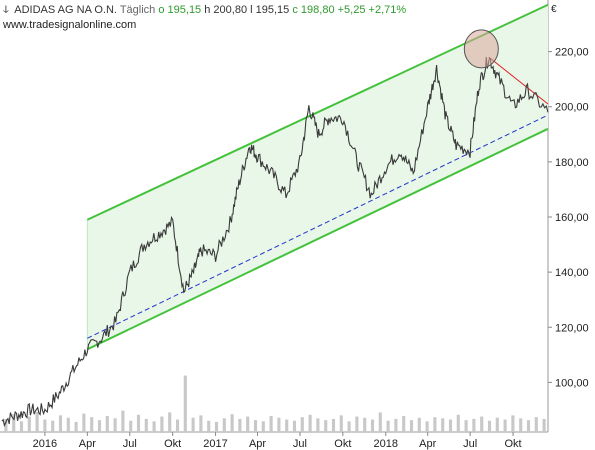 This screenshot has height=450, width=595. I want to click on instrument-name: ADIDAS AG NA O.N., so click(65, 10).